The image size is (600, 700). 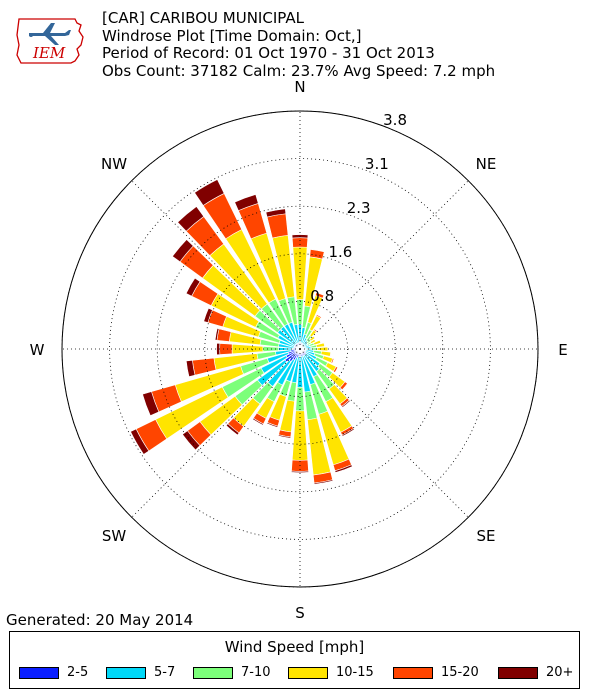 I want to click on radial-tick-label: 0.8, so click(x=322, y=296).